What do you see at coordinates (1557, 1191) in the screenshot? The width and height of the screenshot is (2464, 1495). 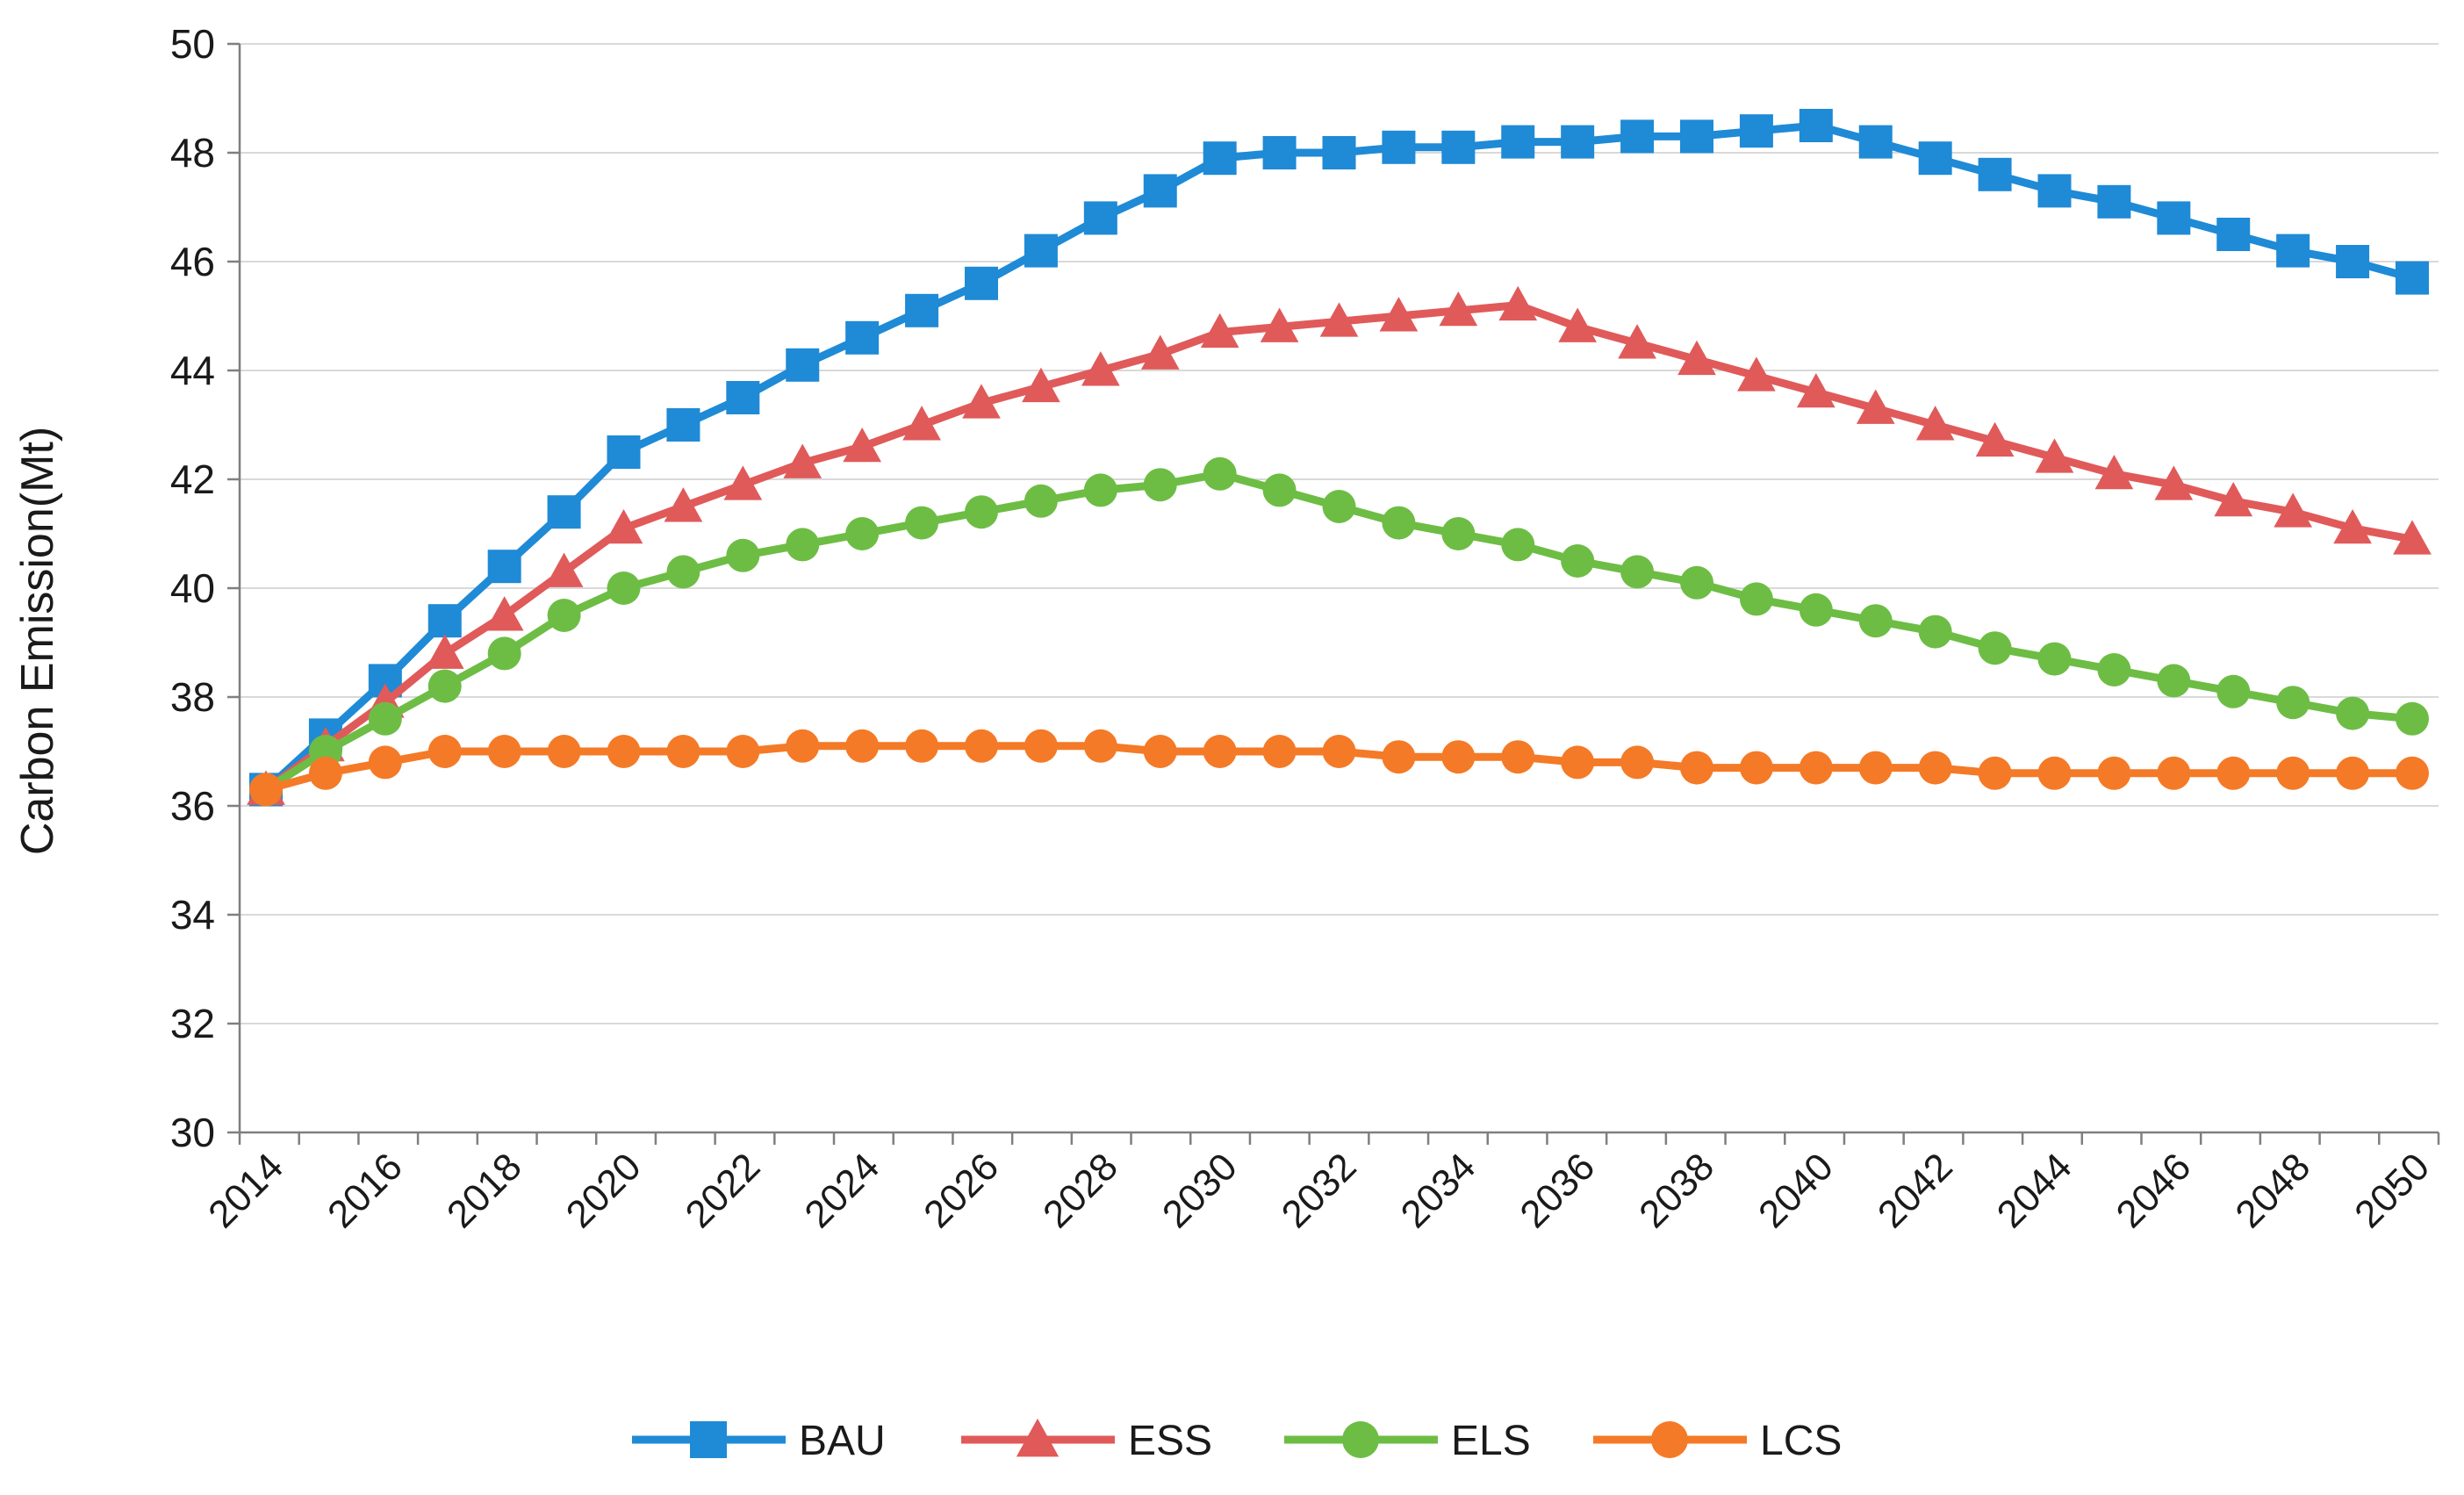 I see `x-tick-label: 2036` at bounding box center [1557, 1191].